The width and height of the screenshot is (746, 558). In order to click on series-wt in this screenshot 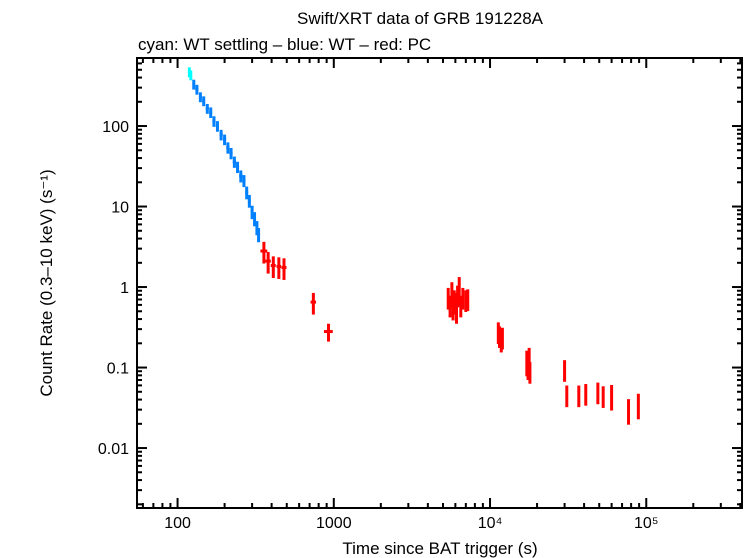, I will do `click(226, 161)`.